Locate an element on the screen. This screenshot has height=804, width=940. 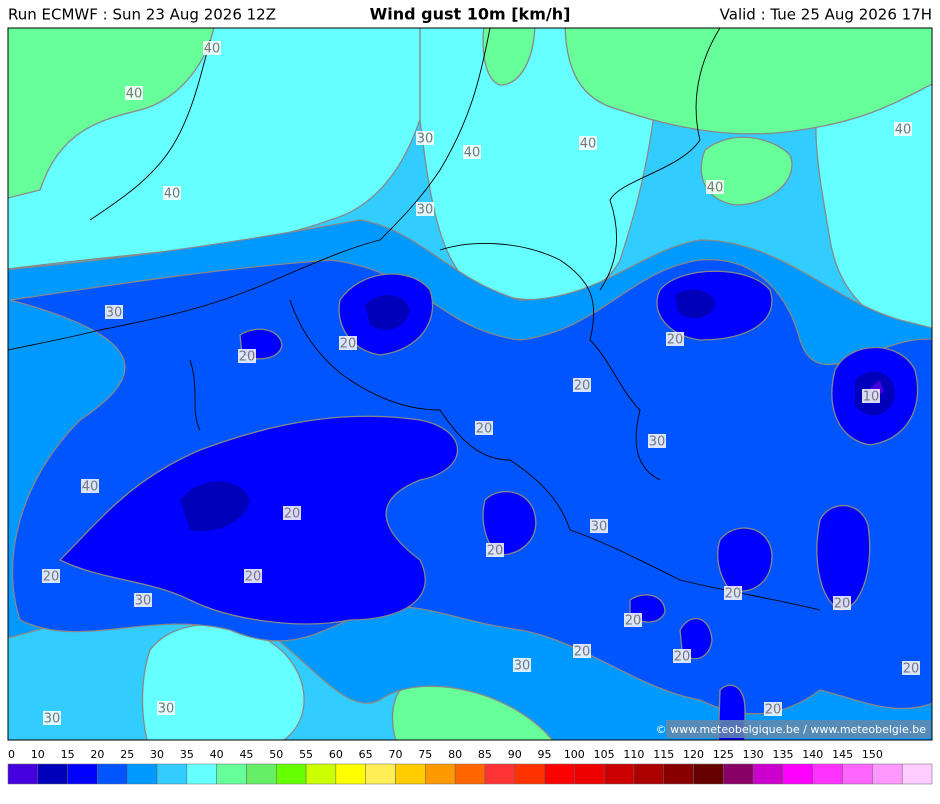
credit-box is located at coordinates (798, 729).